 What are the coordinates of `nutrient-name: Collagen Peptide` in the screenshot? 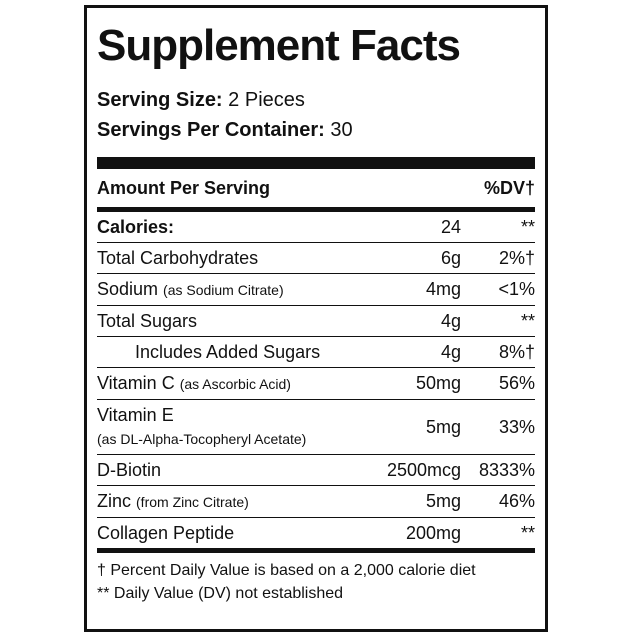 It's located at (166, 533).